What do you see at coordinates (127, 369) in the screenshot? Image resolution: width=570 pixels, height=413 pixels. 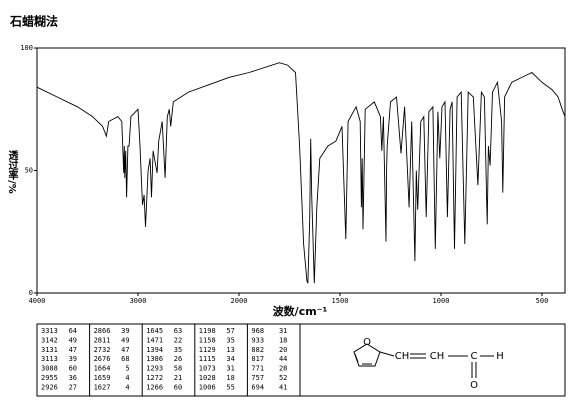 I see `table-cell: 5` at bounding box center [127, 369].